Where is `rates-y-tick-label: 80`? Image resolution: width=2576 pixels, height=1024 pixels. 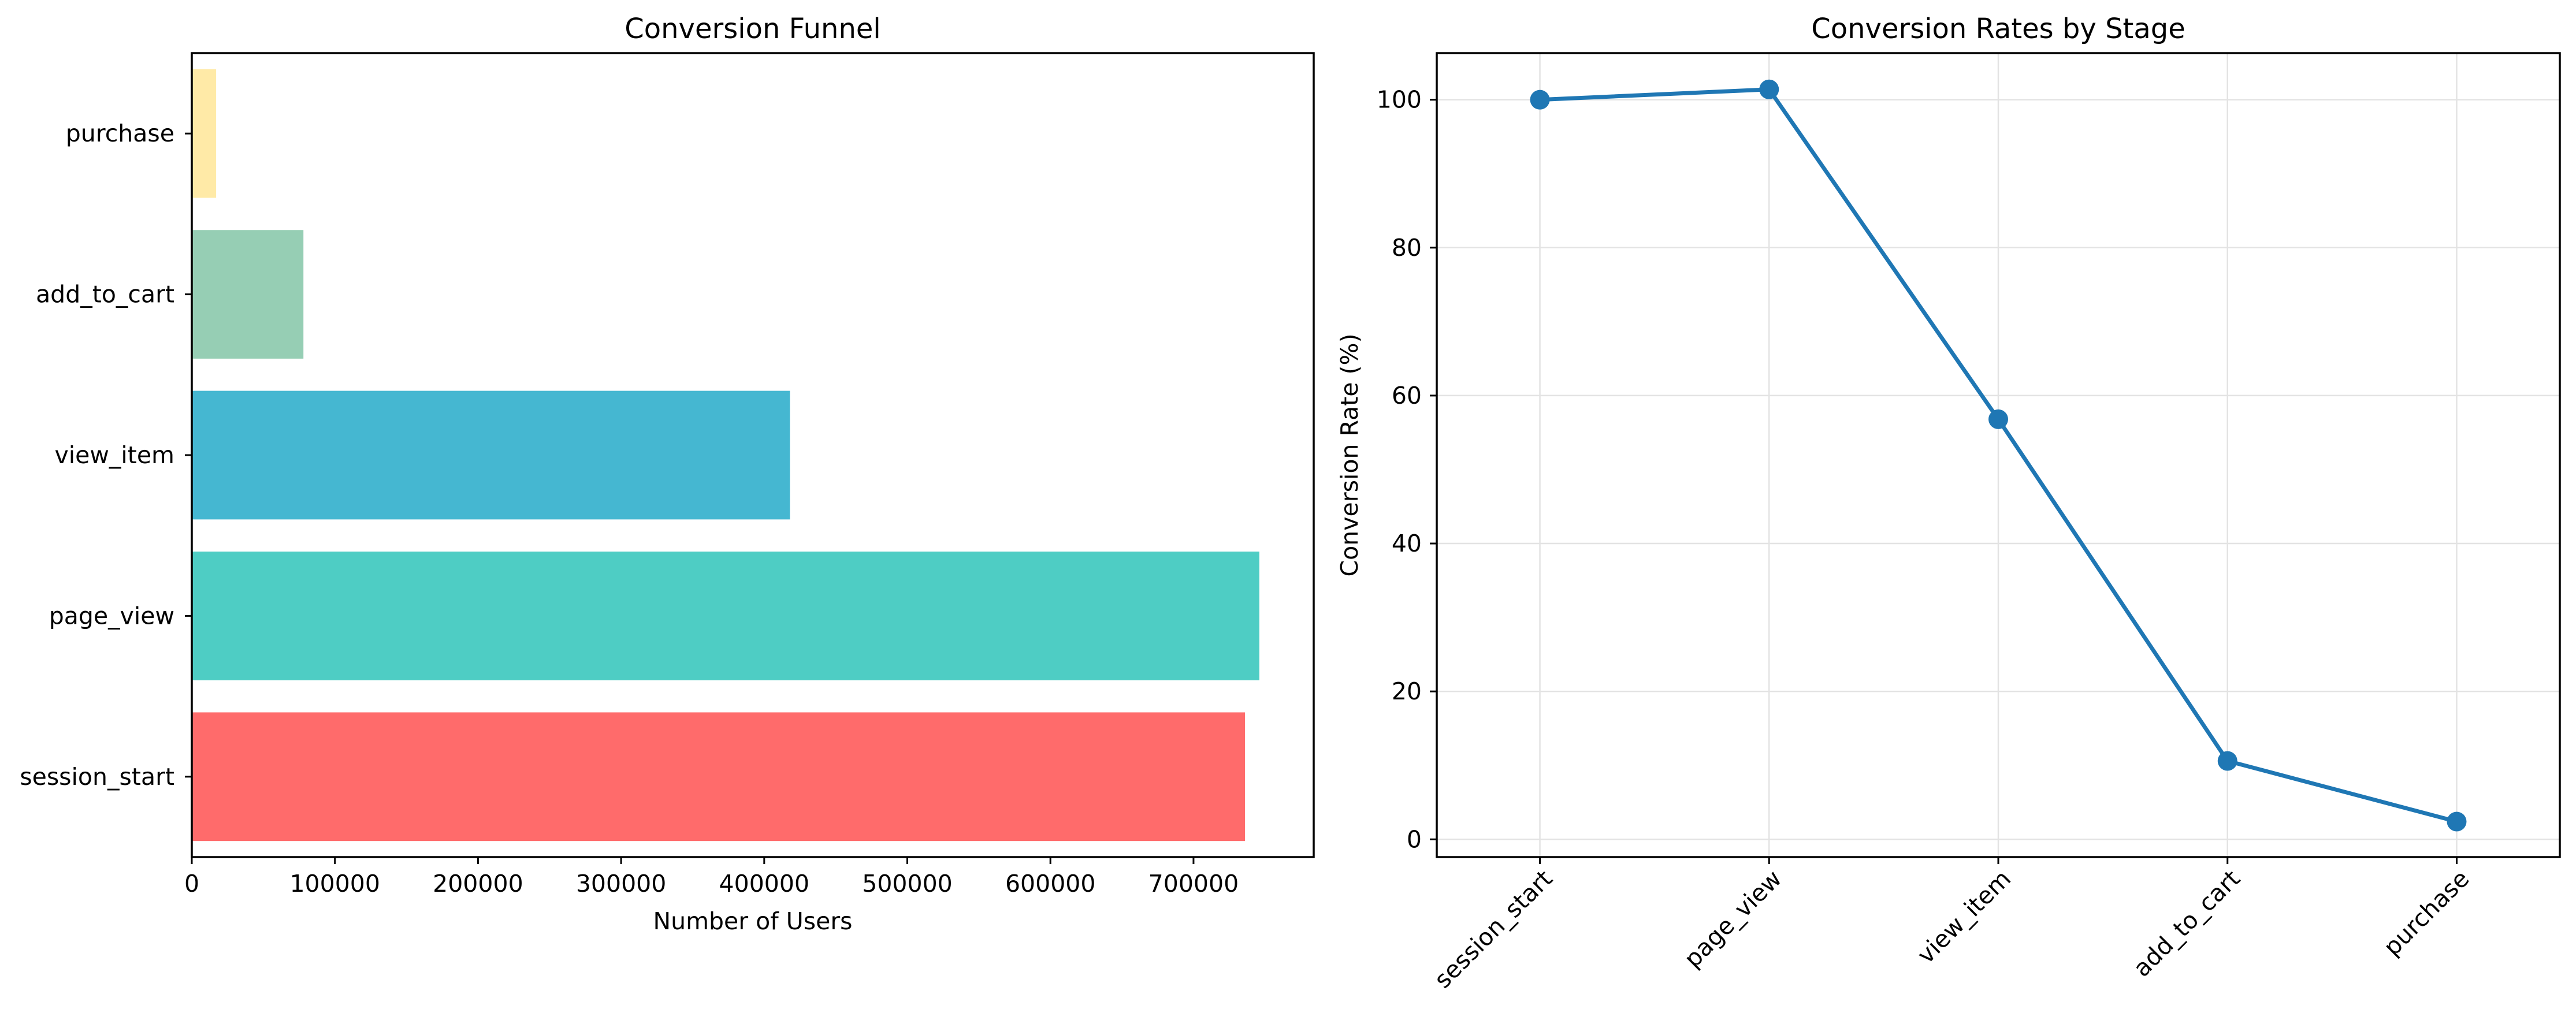 rates-y-tick-label: 80 is located at coordinates (1407, 248).